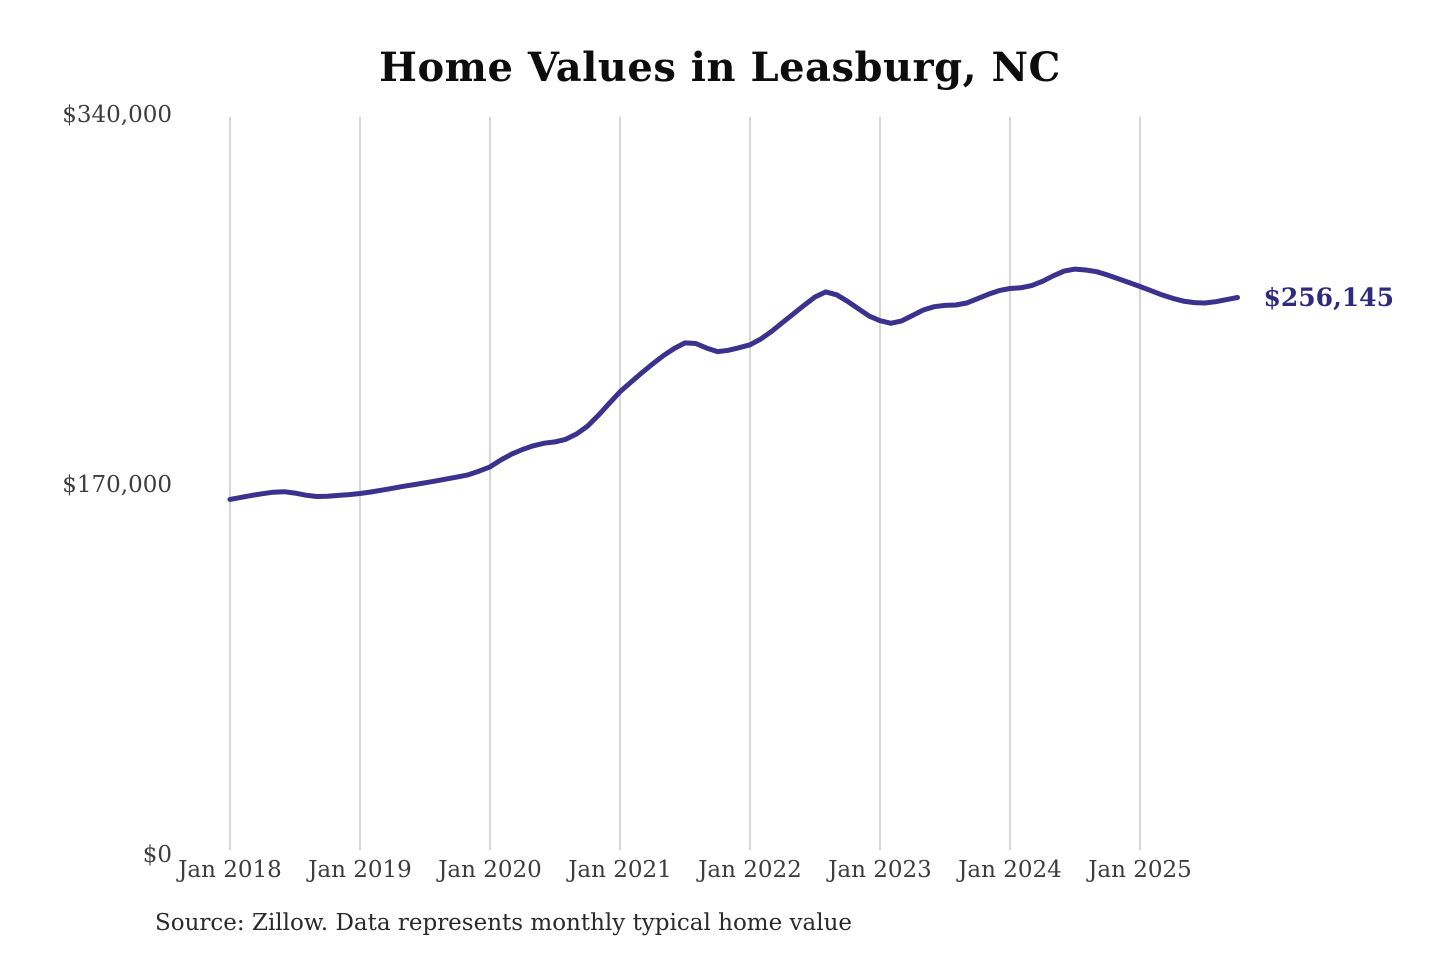 The height and width of the screenshot is (960, 1440). What do you see at coordinates (1328, 297) in the screenshot?
I see `latest-value-label: $256,145` at bounding box center [1328, 297].